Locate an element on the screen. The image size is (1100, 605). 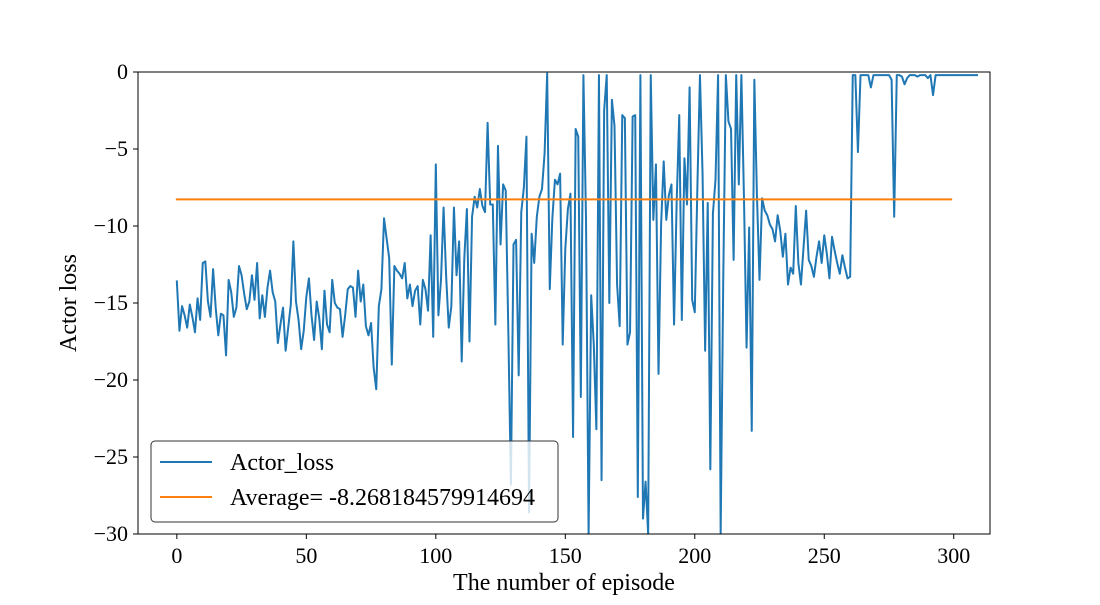
x-axis-label: The number of episode is located at coordinates (564, 583).